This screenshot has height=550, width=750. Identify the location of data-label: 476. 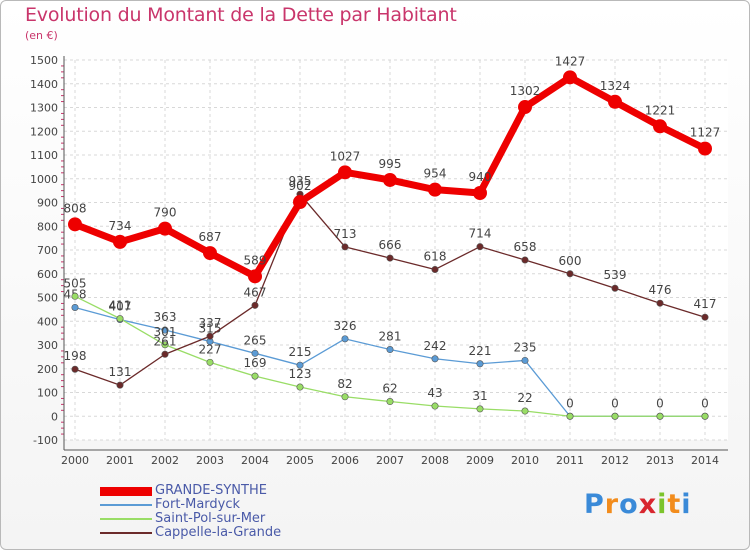
(660, 290).